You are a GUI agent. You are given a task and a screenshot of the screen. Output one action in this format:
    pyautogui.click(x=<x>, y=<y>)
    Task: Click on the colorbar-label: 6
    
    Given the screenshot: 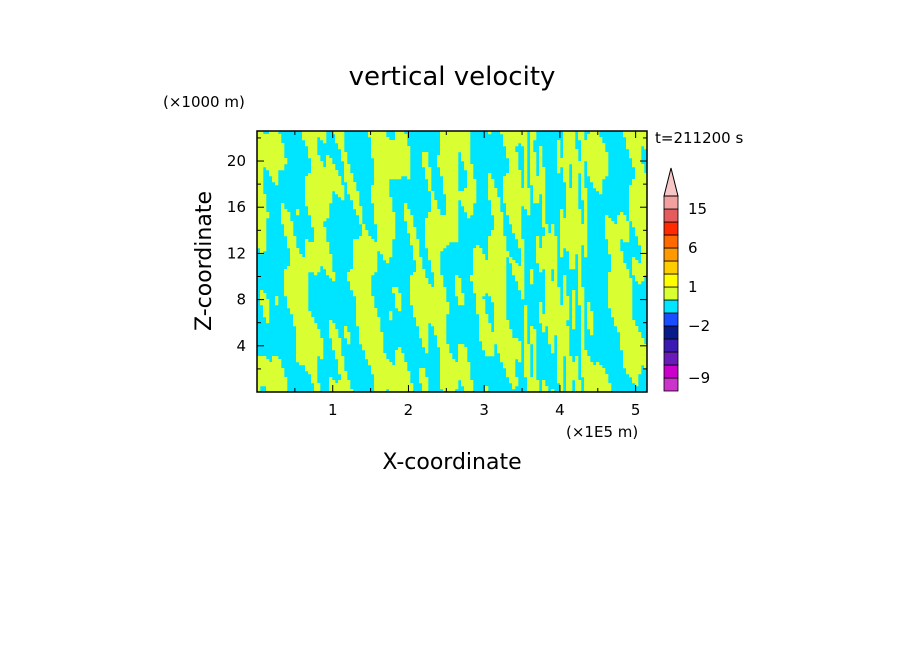 What is the action you would take?
    pyautogui.click(x=693, y=248)
    